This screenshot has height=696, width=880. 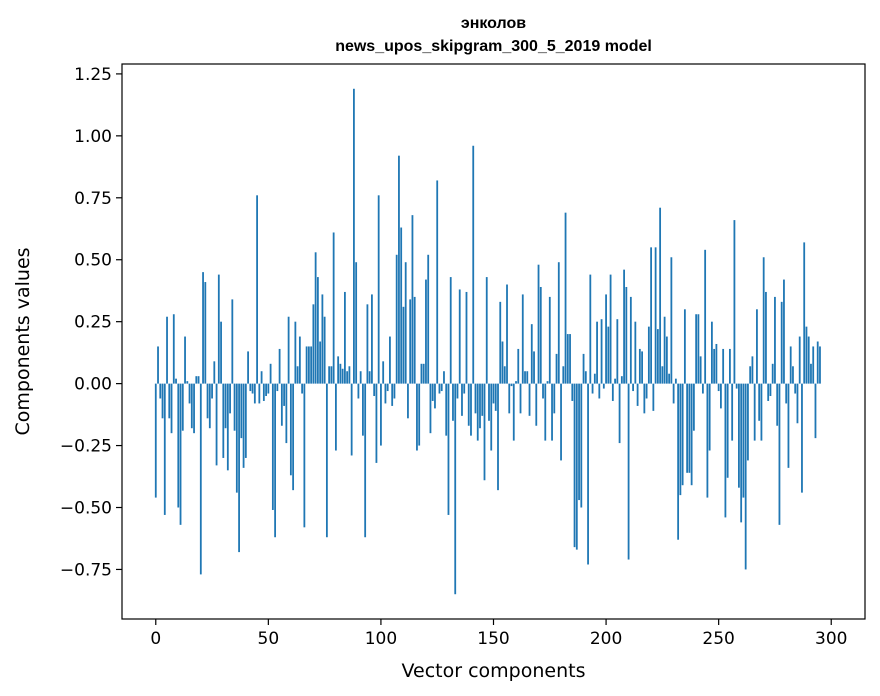 What do you see at coordinates (93, 261) in the screenshot?
I see `y-tick-label: 0.50` at bounding box center [93, 261].